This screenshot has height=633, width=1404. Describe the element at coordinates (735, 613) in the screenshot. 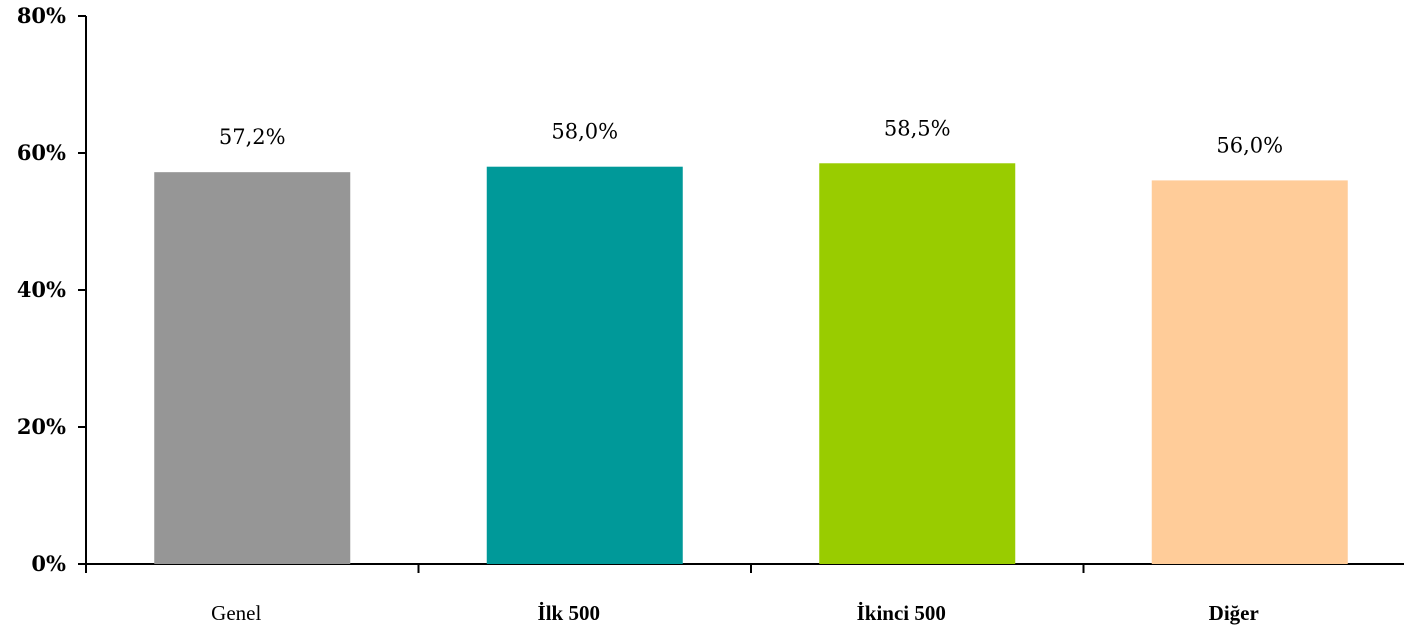

I see `category-labels: Genel İlk 500 İkinci 500 Diğer` at that location.